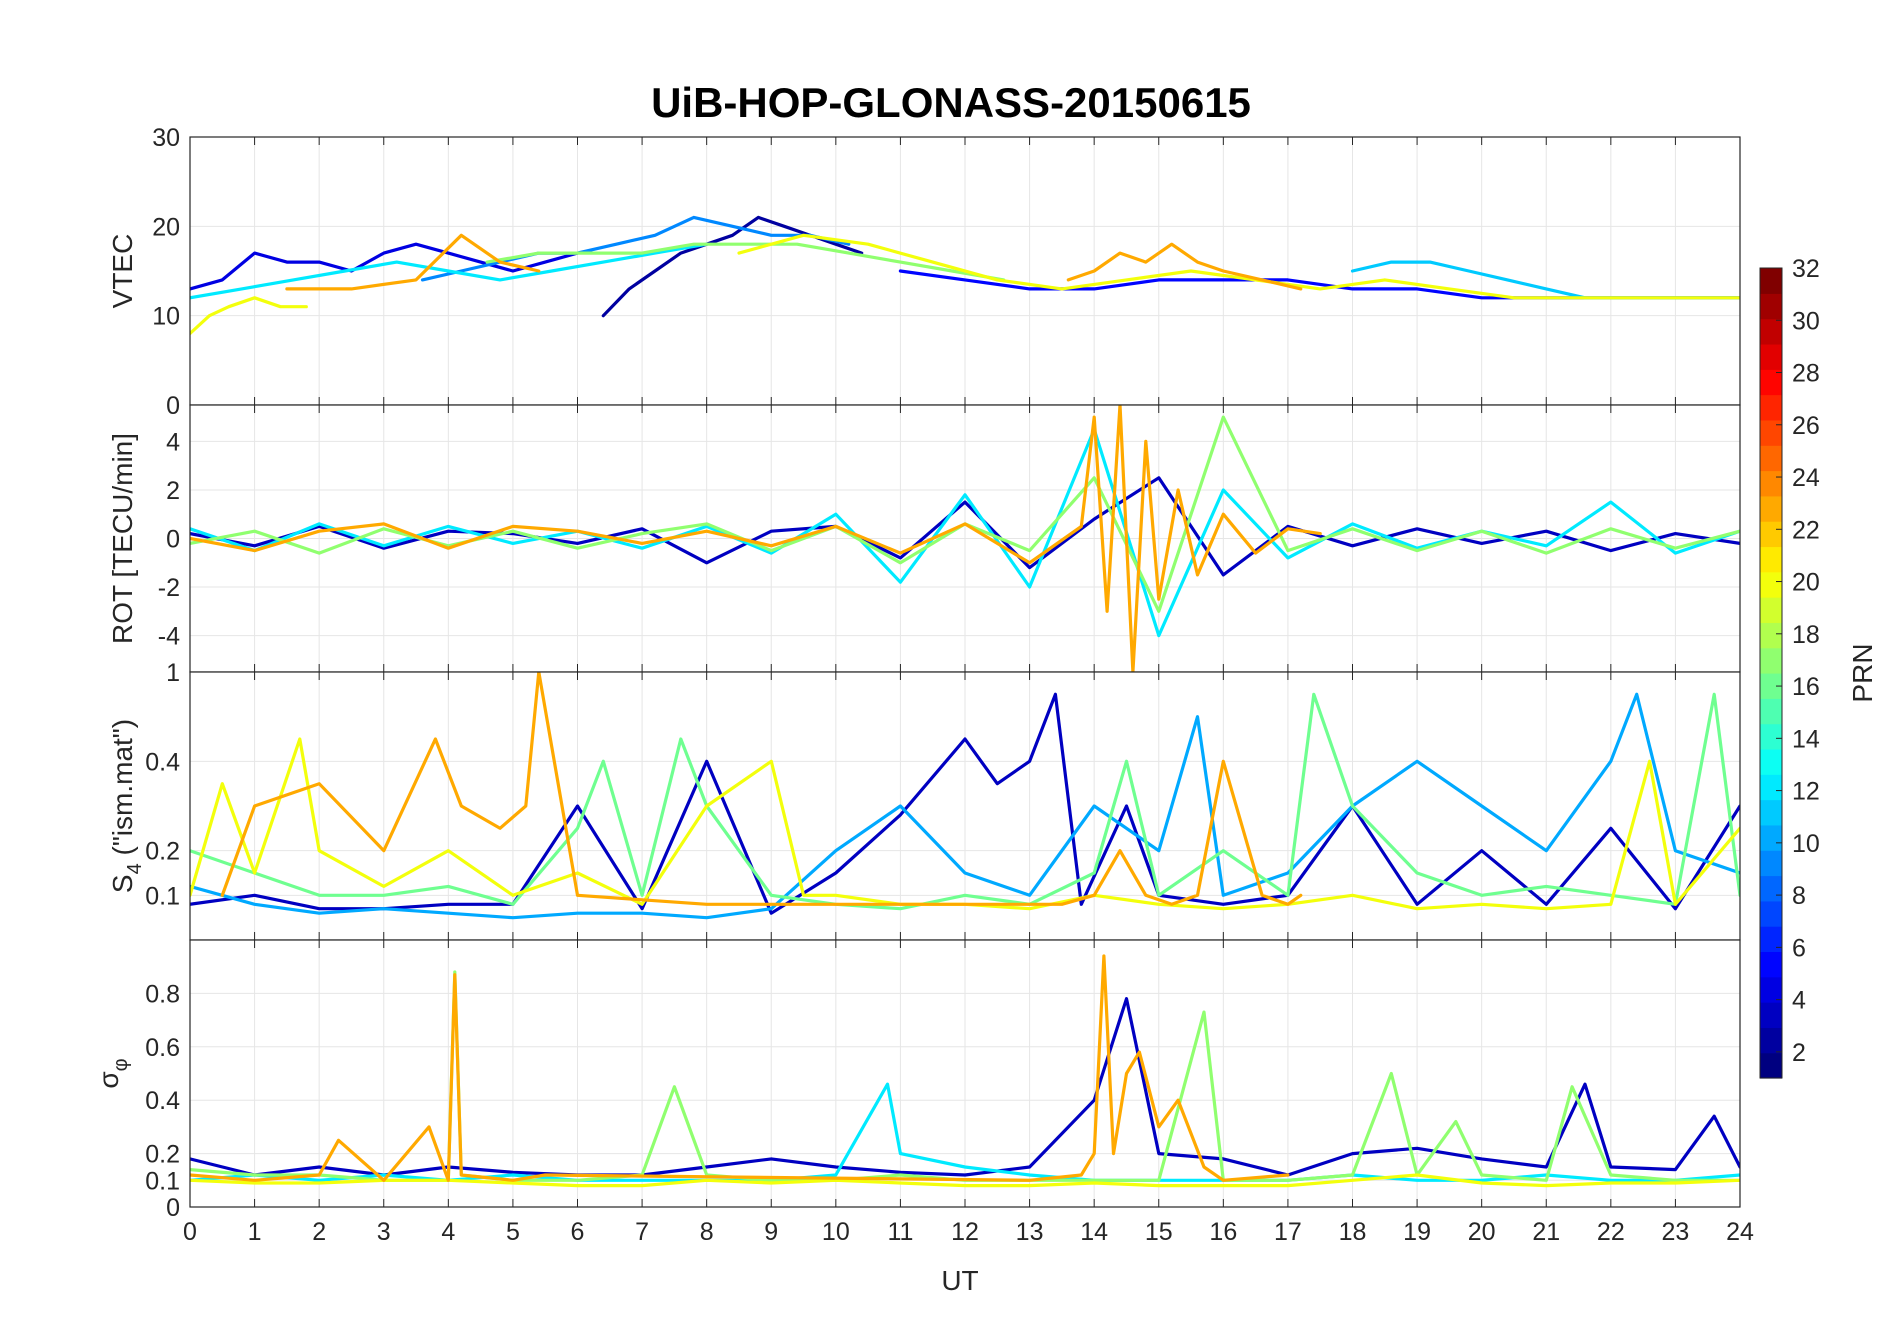 The image size is (1902, 1330). I want to click on y-tick-label: 4, so click(173, 442).